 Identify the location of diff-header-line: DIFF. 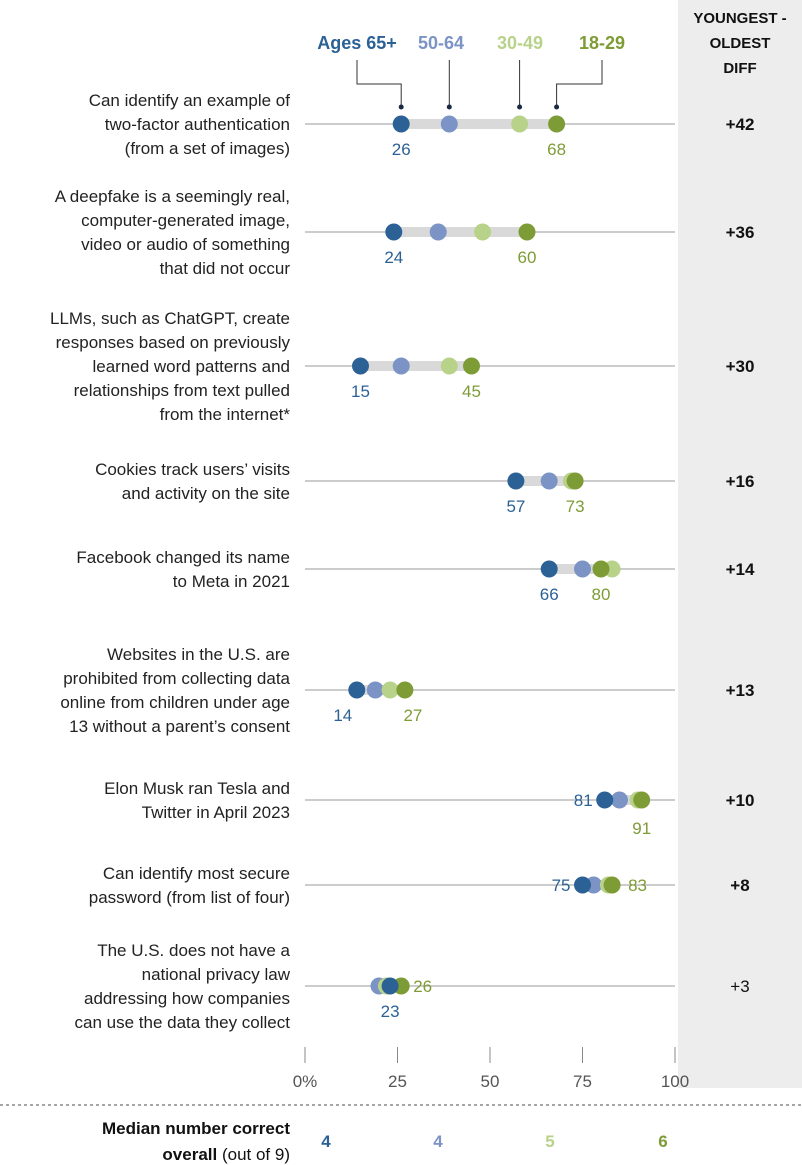
(739, 68).